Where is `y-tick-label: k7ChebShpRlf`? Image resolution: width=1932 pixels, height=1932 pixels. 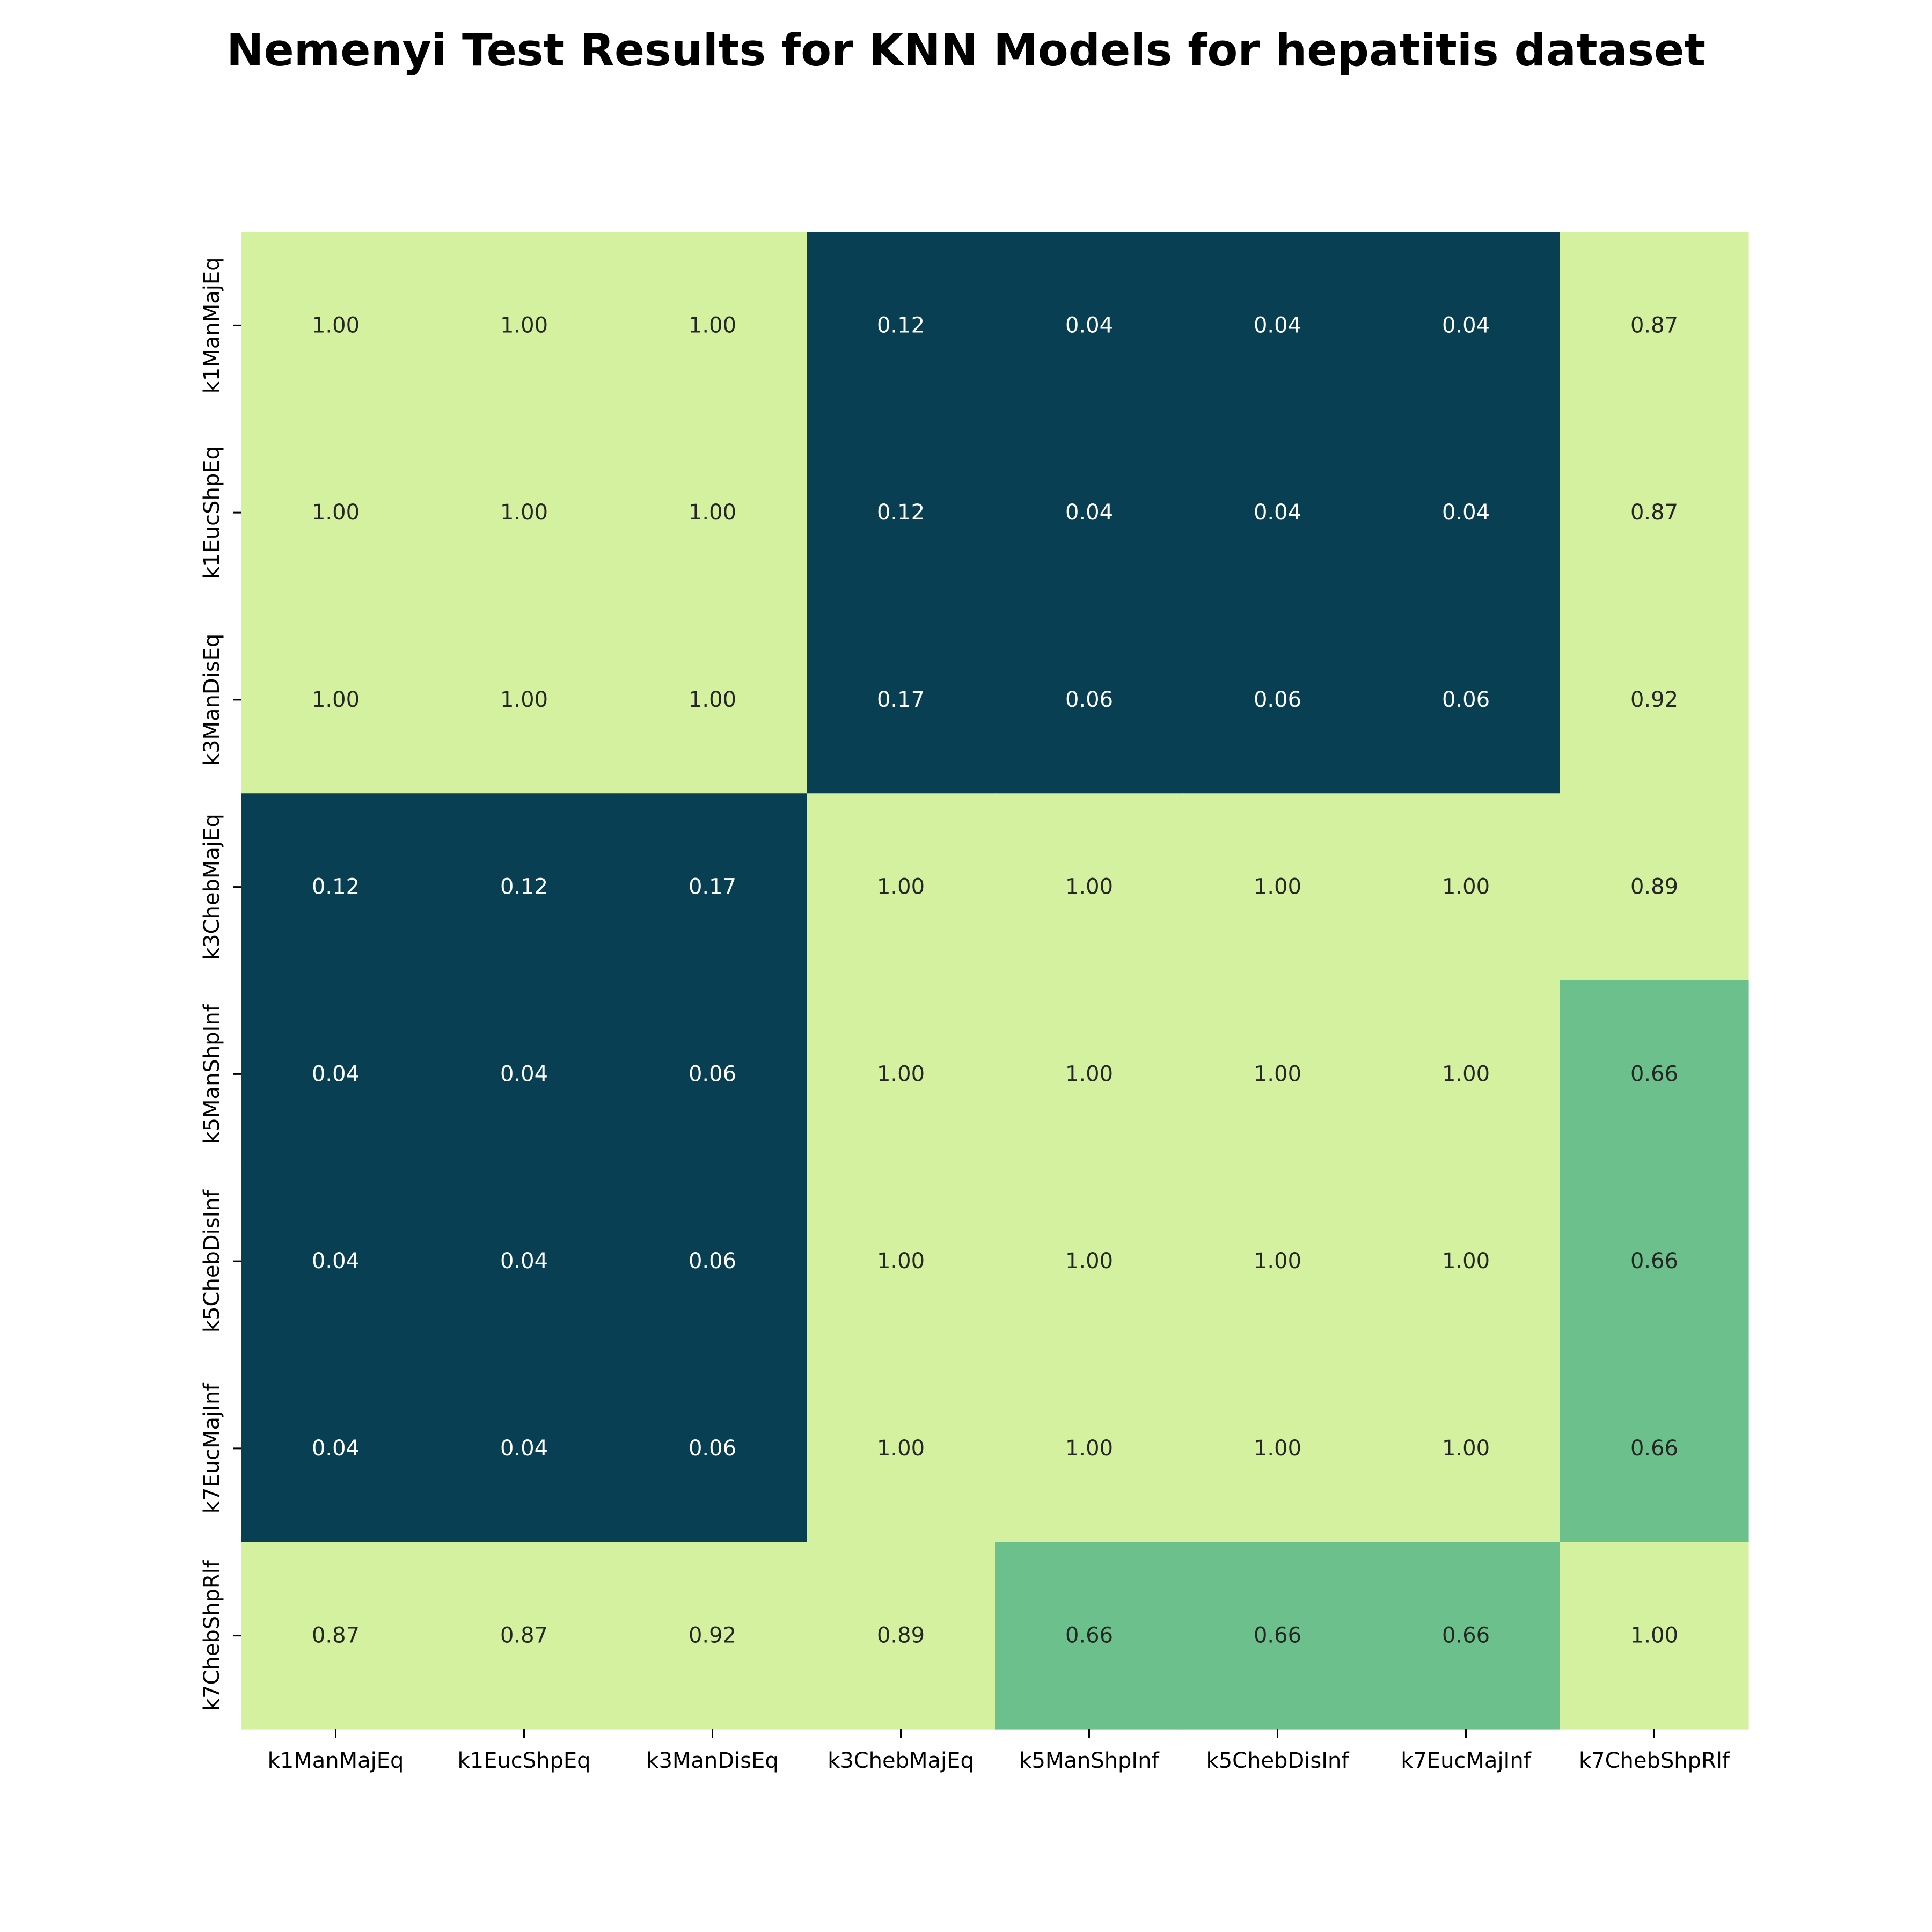
y-tick-label: k7ChebShpRlf is located at coordinates (212, 1635).